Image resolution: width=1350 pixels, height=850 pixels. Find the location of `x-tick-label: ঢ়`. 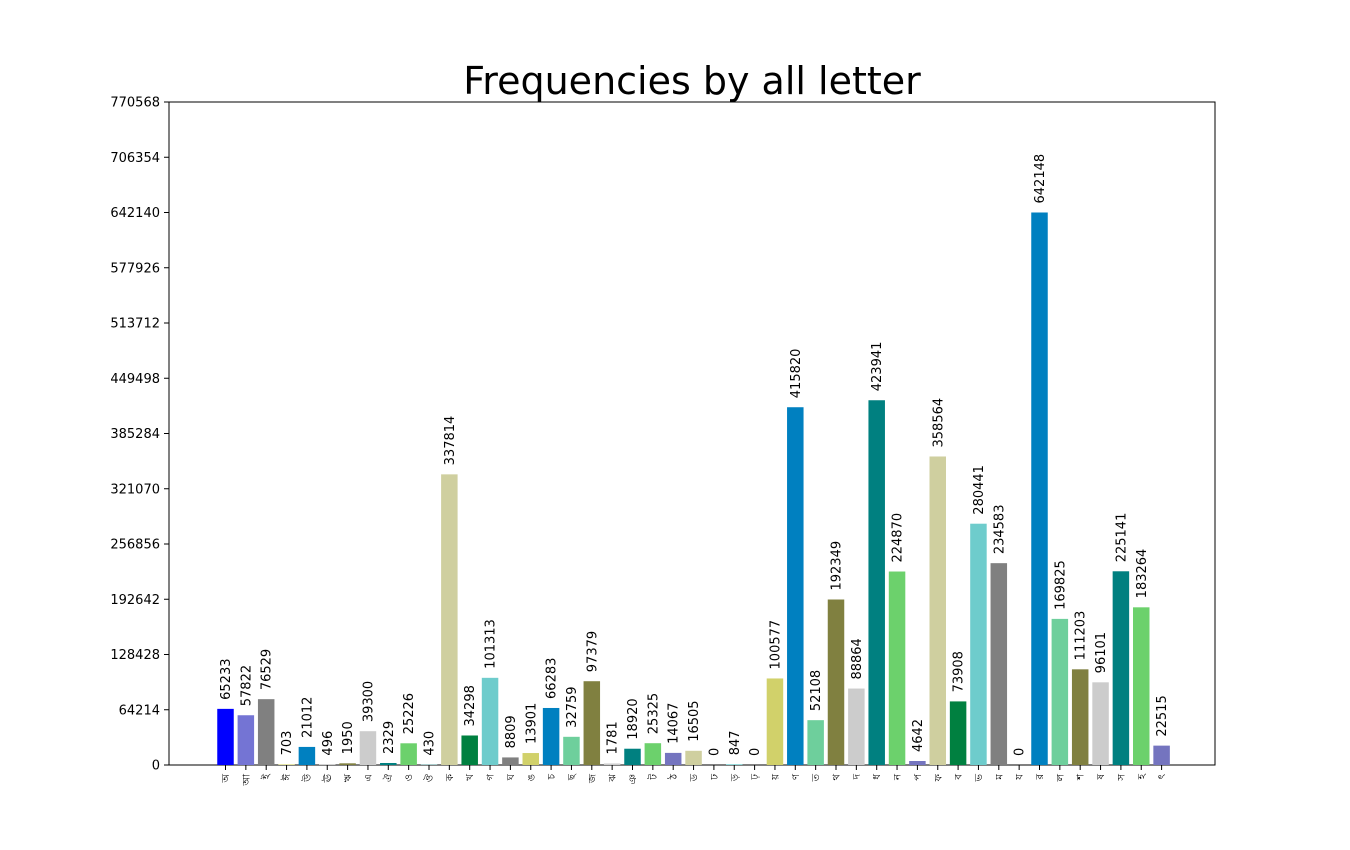

x-tick-label: ঢ় is located at coordinates (755, 776).